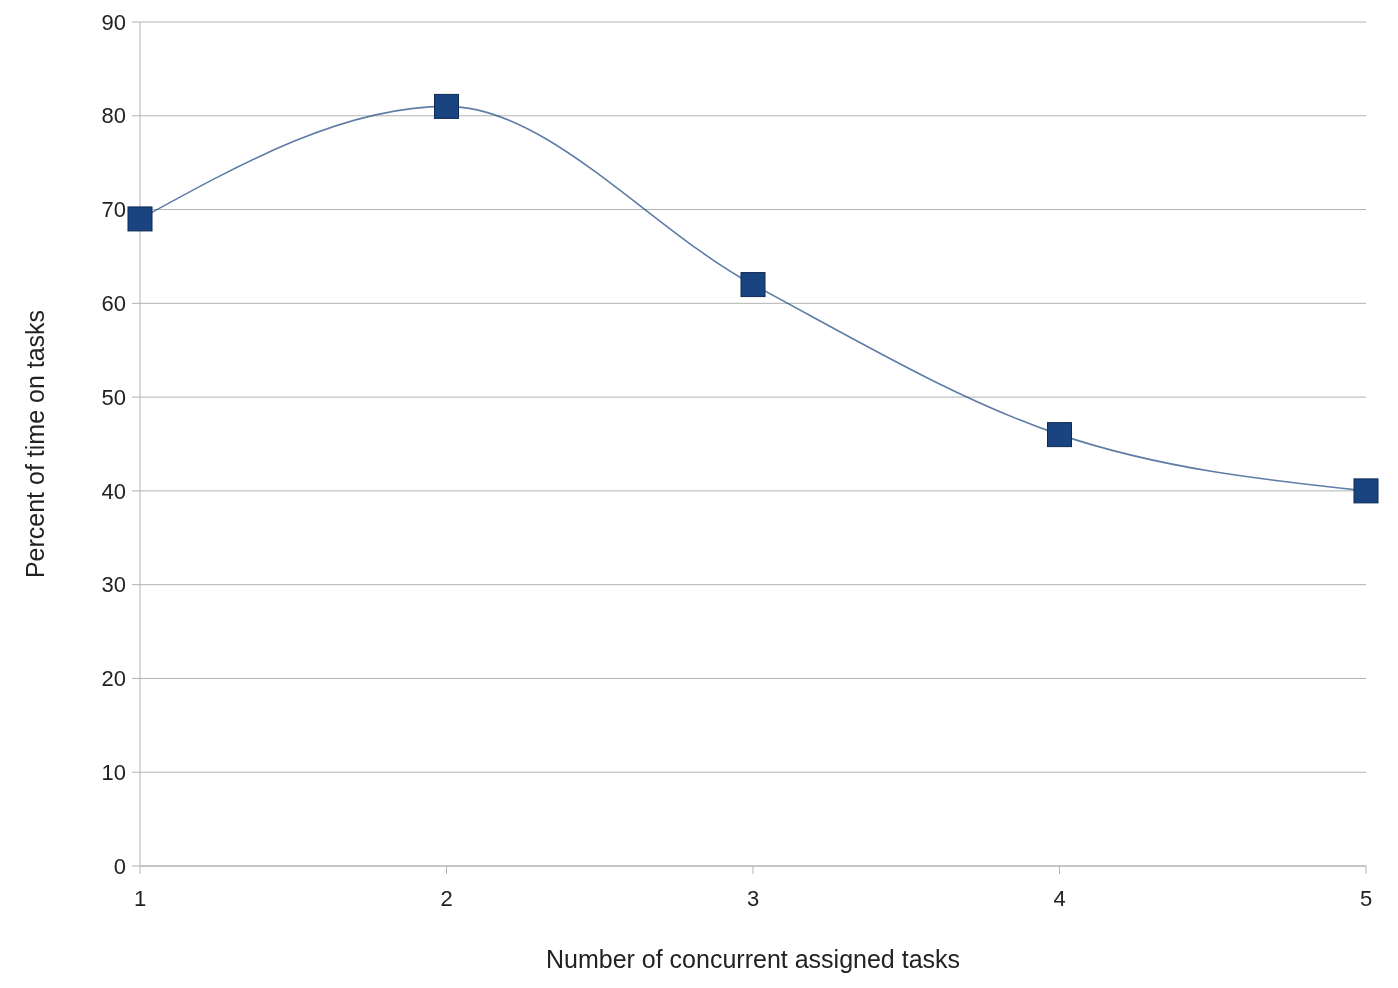 The height and width of the screenshot is (988, 1398). What do you see at coordinates (113, 397) in the screenshot?
I see `y-tick-label: 50` at bounding box center [113, 397].